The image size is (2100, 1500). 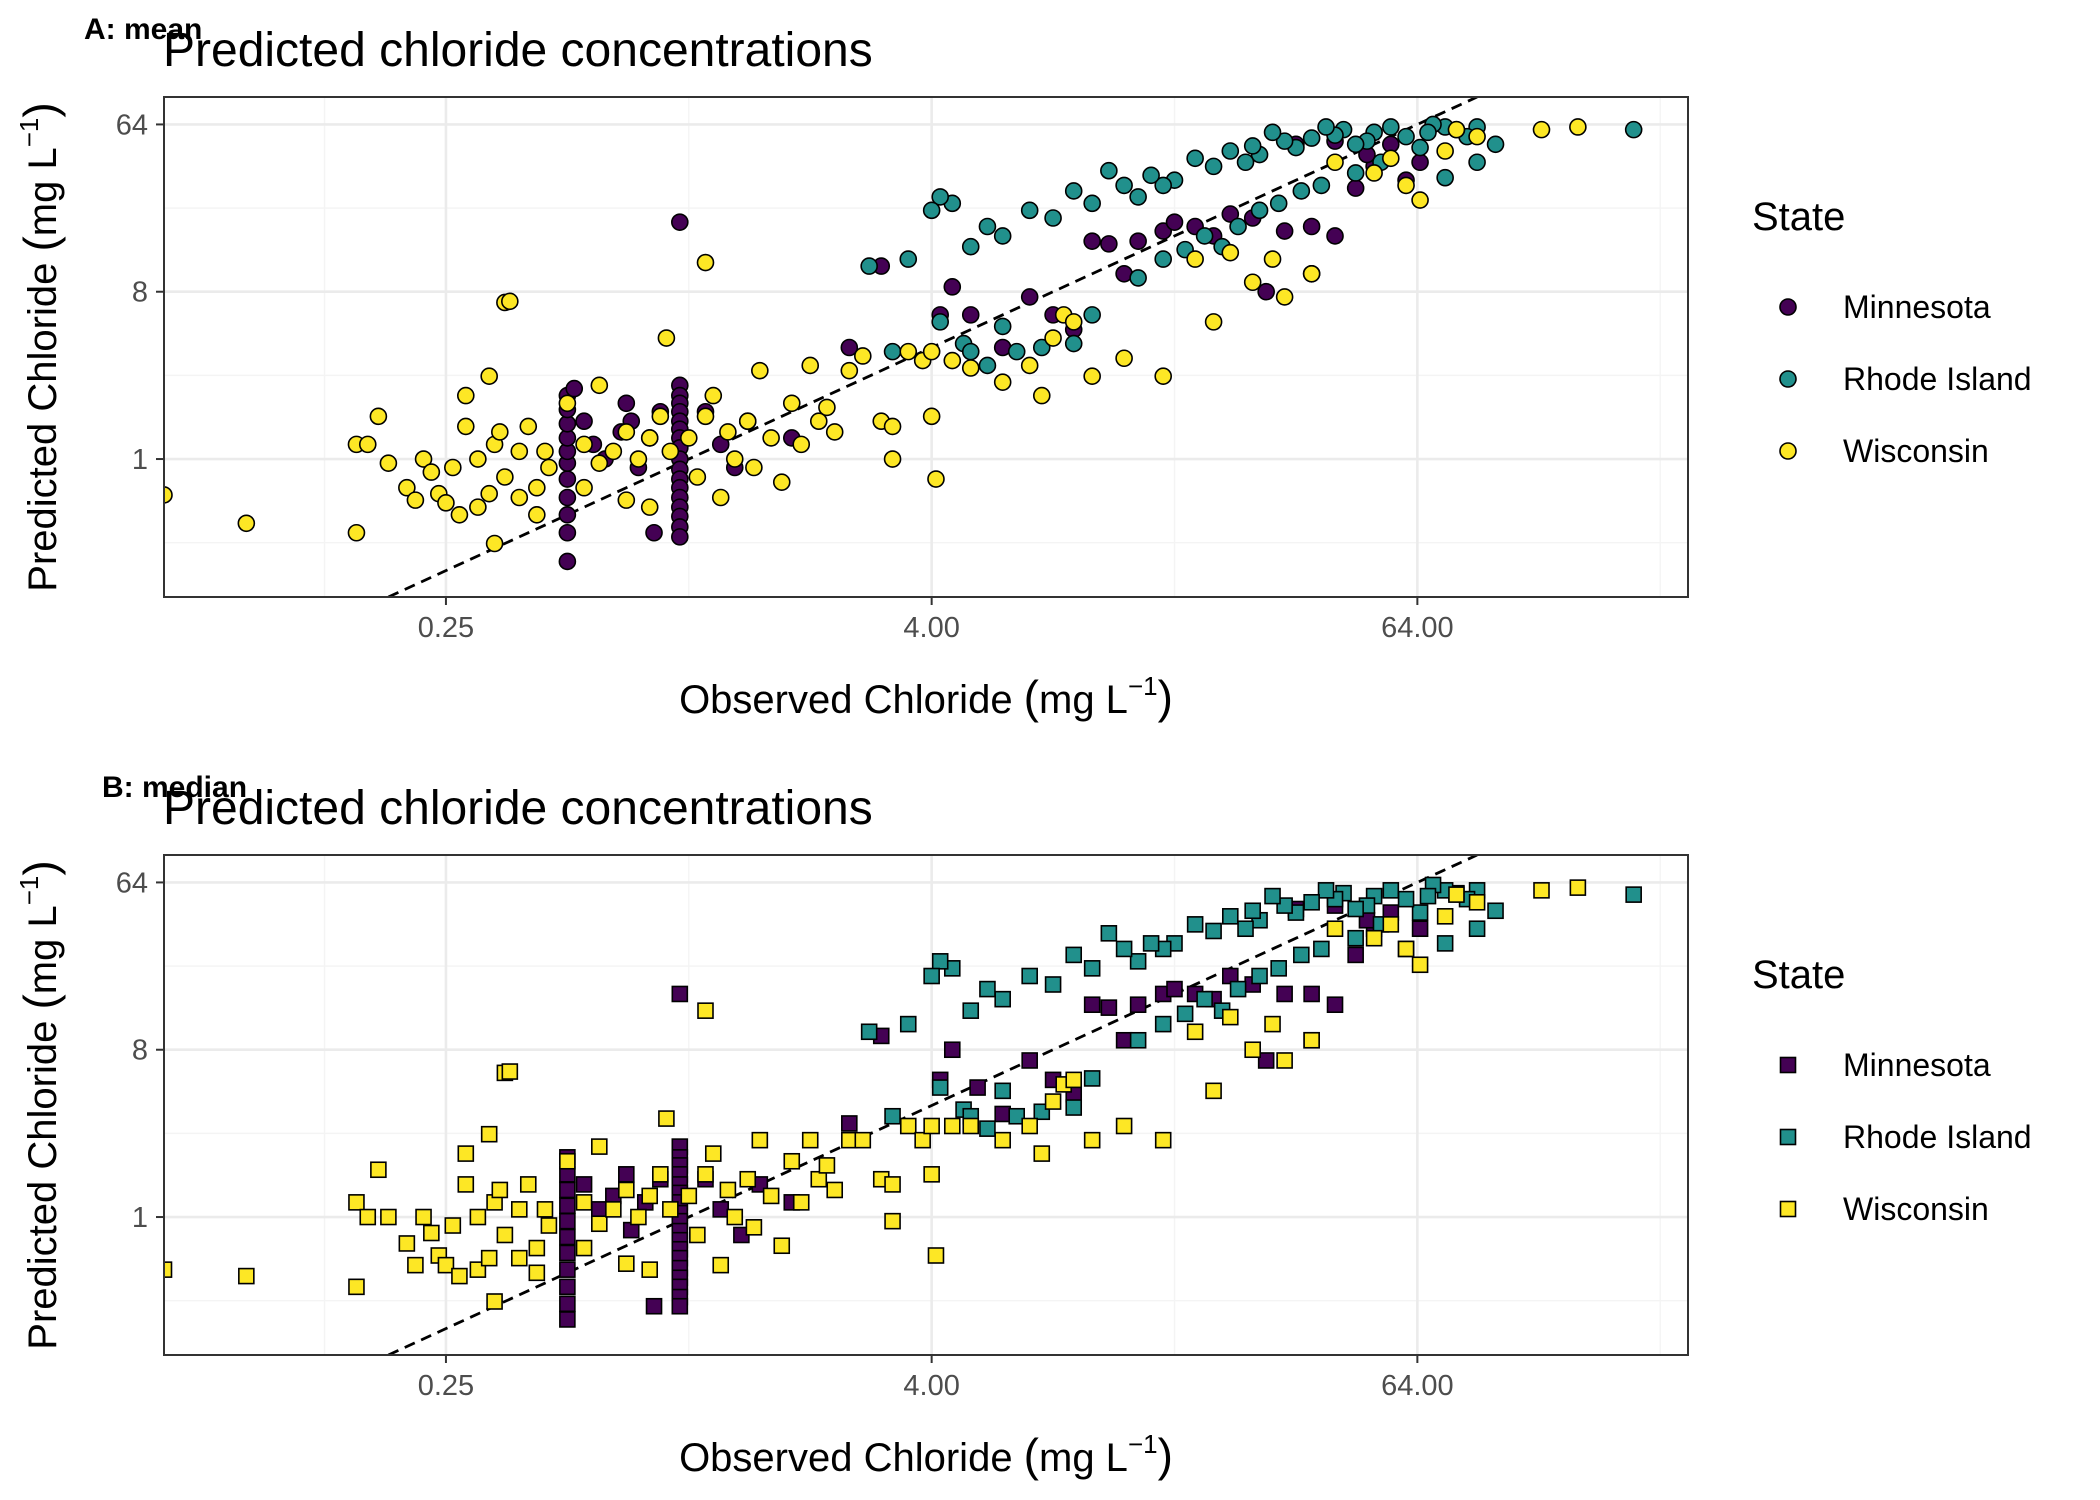 What do you see at coordinates (1788, 307) in the screenshot?
I see `legend-key-minnesota` at bounding box center [1788, 307].